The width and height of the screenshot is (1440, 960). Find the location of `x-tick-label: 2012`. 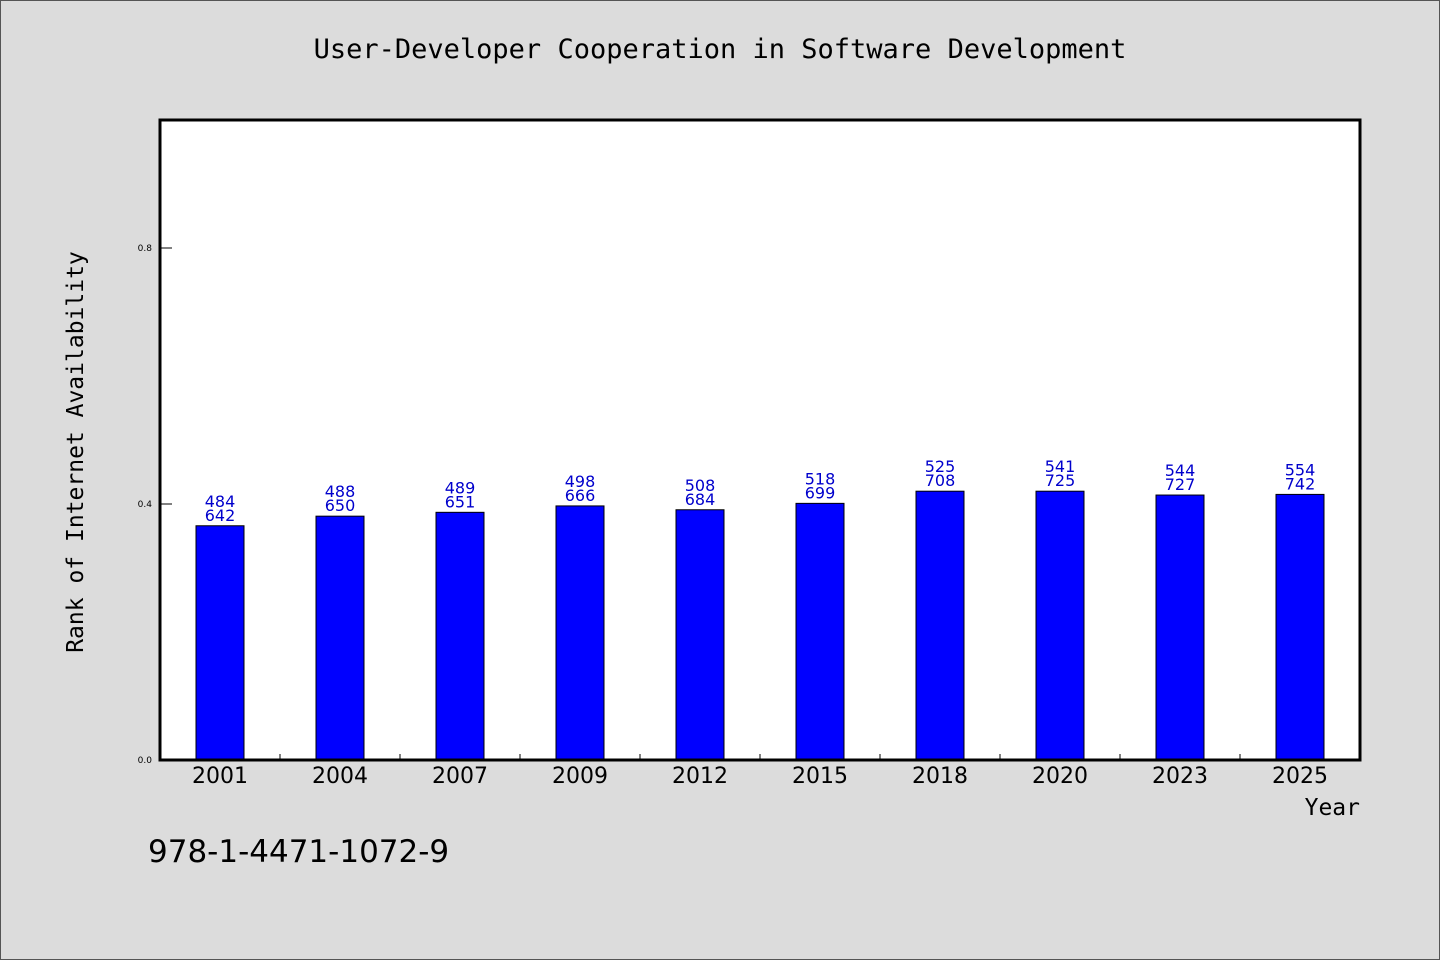

x-tick-label: 2012 is located at coordinates (700, 776).